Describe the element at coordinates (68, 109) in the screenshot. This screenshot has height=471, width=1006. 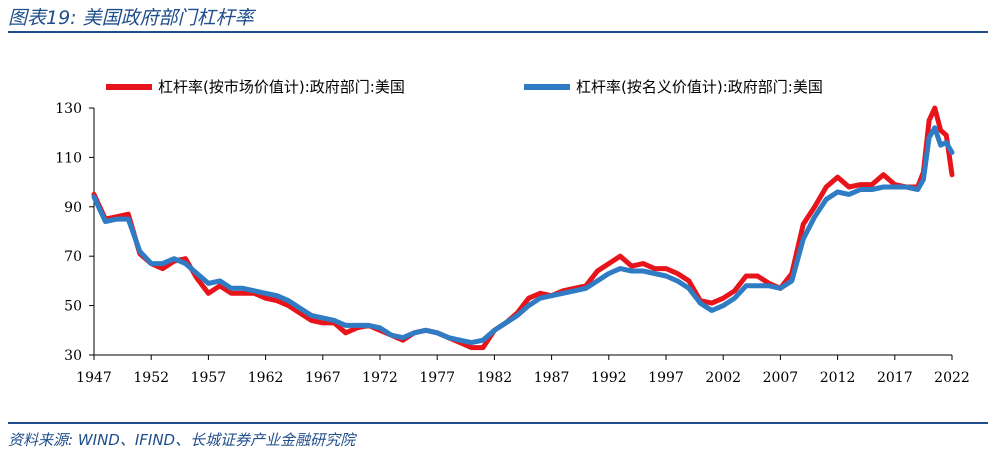
I see `y-tick-label: 130` at that location.